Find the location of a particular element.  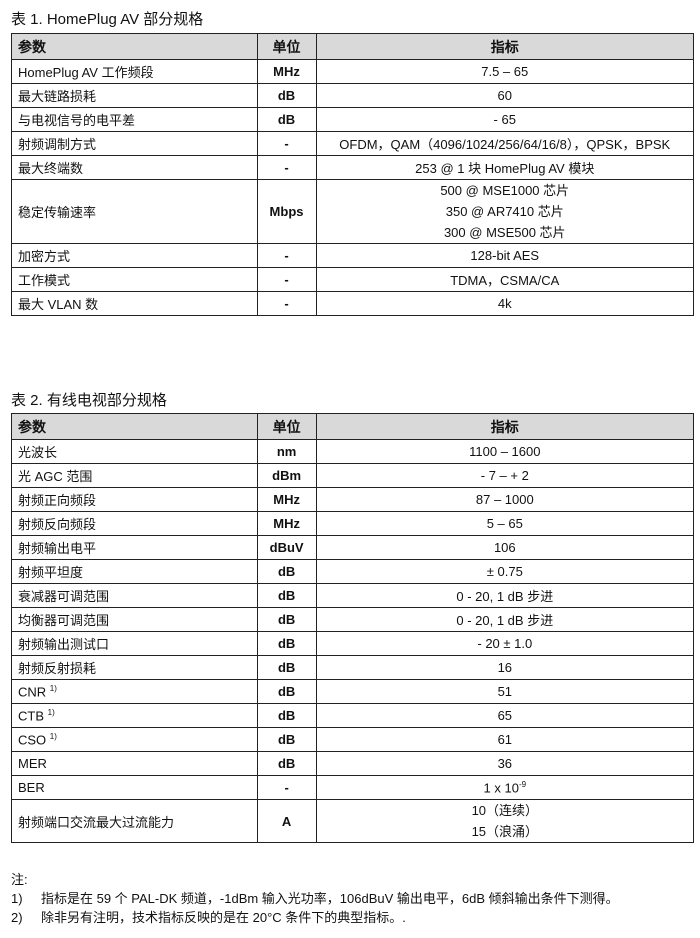

param-label: 光波长 is located at coordinates (38, 452).